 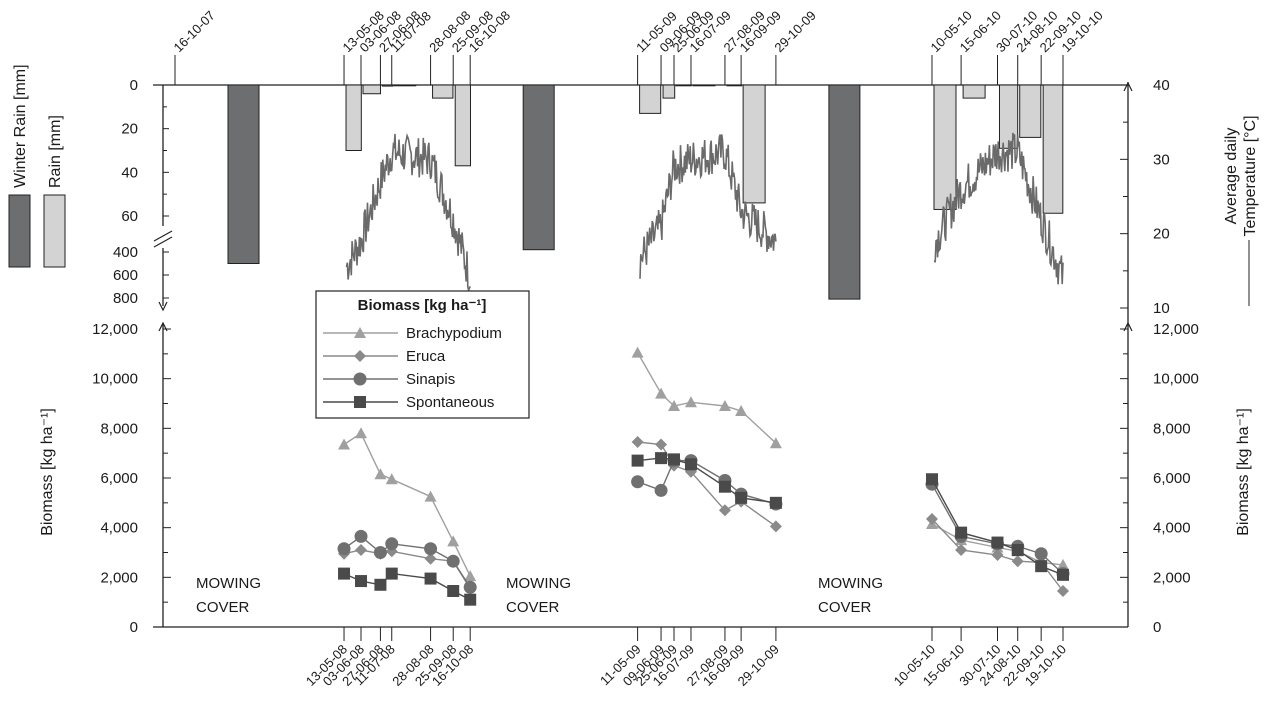 What do you see at coordinates (47, 472) in the screenshot?
I see `biomass-axis-title-left: Biomass [kg ha⁻¹]` at bounding box center [47, 472].